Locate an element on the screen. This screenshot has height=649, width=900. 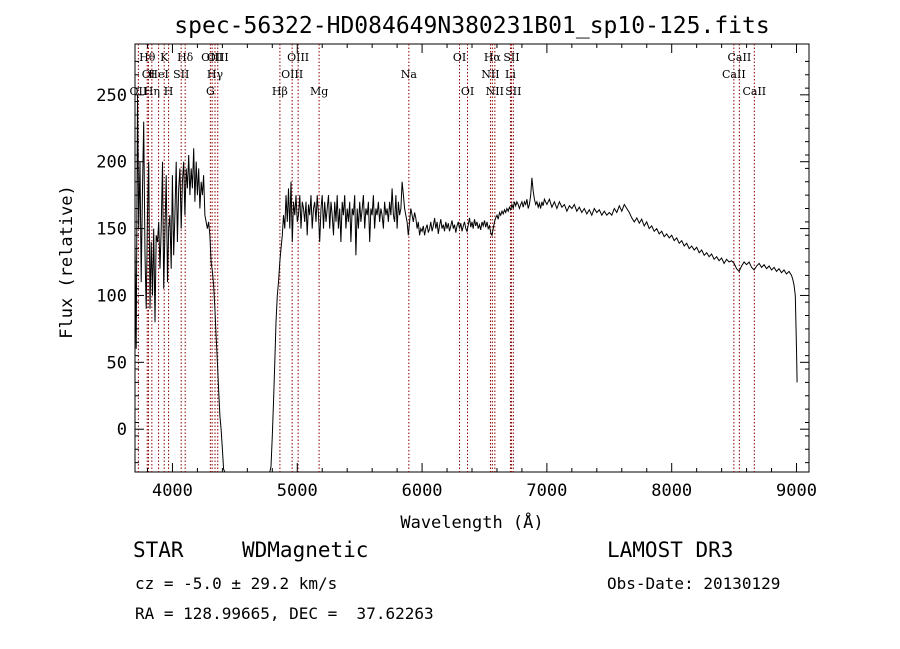
spectral-line-label: K is located at coordinates (164, 57).